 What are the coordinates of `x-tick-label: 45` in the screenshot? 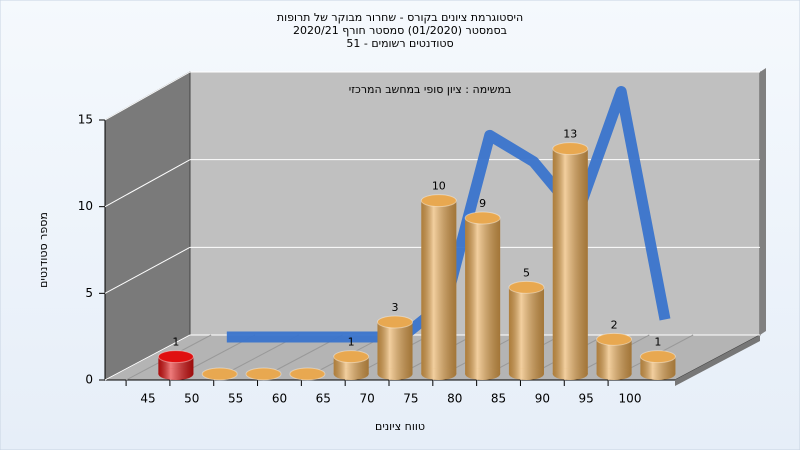 It's located at (147, 399).